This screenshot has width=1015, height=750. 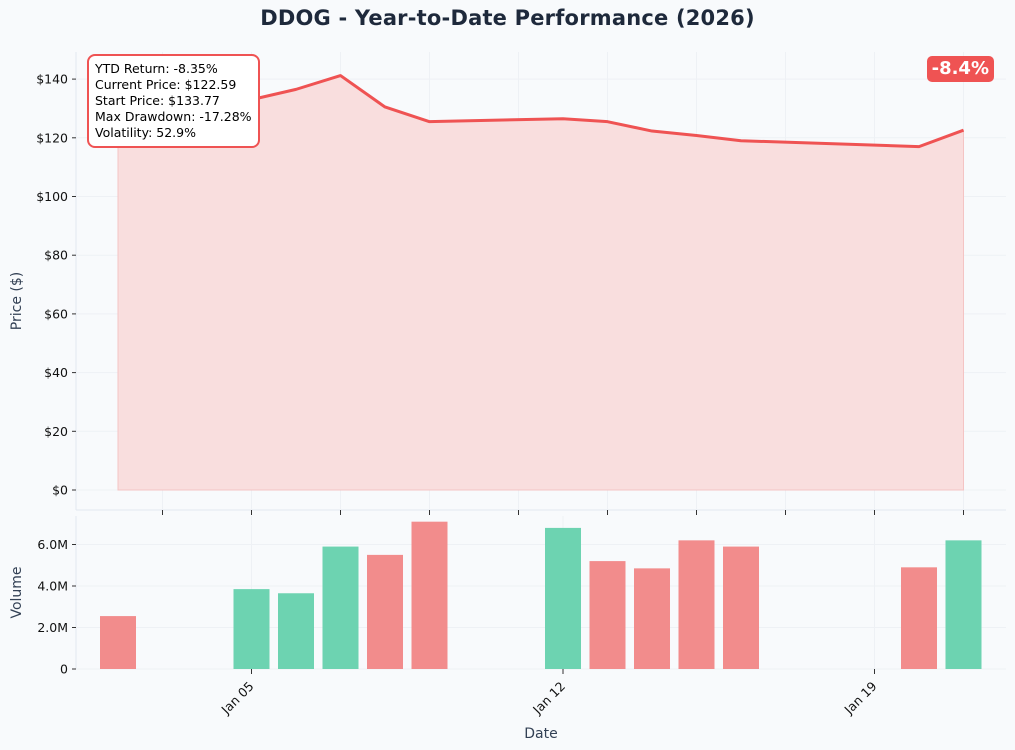 What do you see at coordinates (56, 372) in the screenshot?
I see `price-y-tick-label: $40` at bounding box center [56, 372].